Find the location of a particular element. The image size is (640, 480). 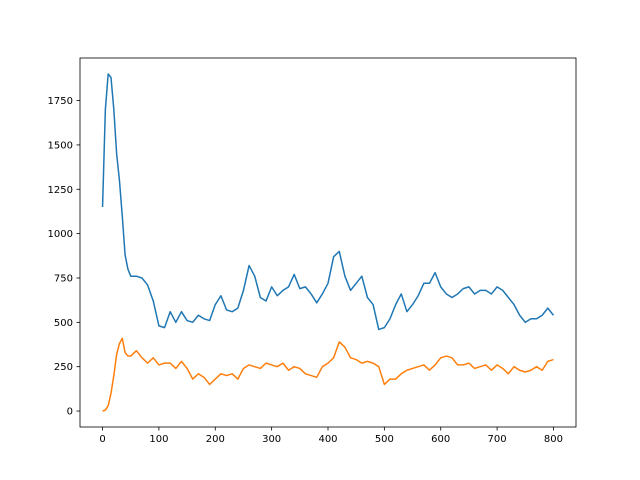

x-tick-label: 500 is located at coordinates (384, 439).